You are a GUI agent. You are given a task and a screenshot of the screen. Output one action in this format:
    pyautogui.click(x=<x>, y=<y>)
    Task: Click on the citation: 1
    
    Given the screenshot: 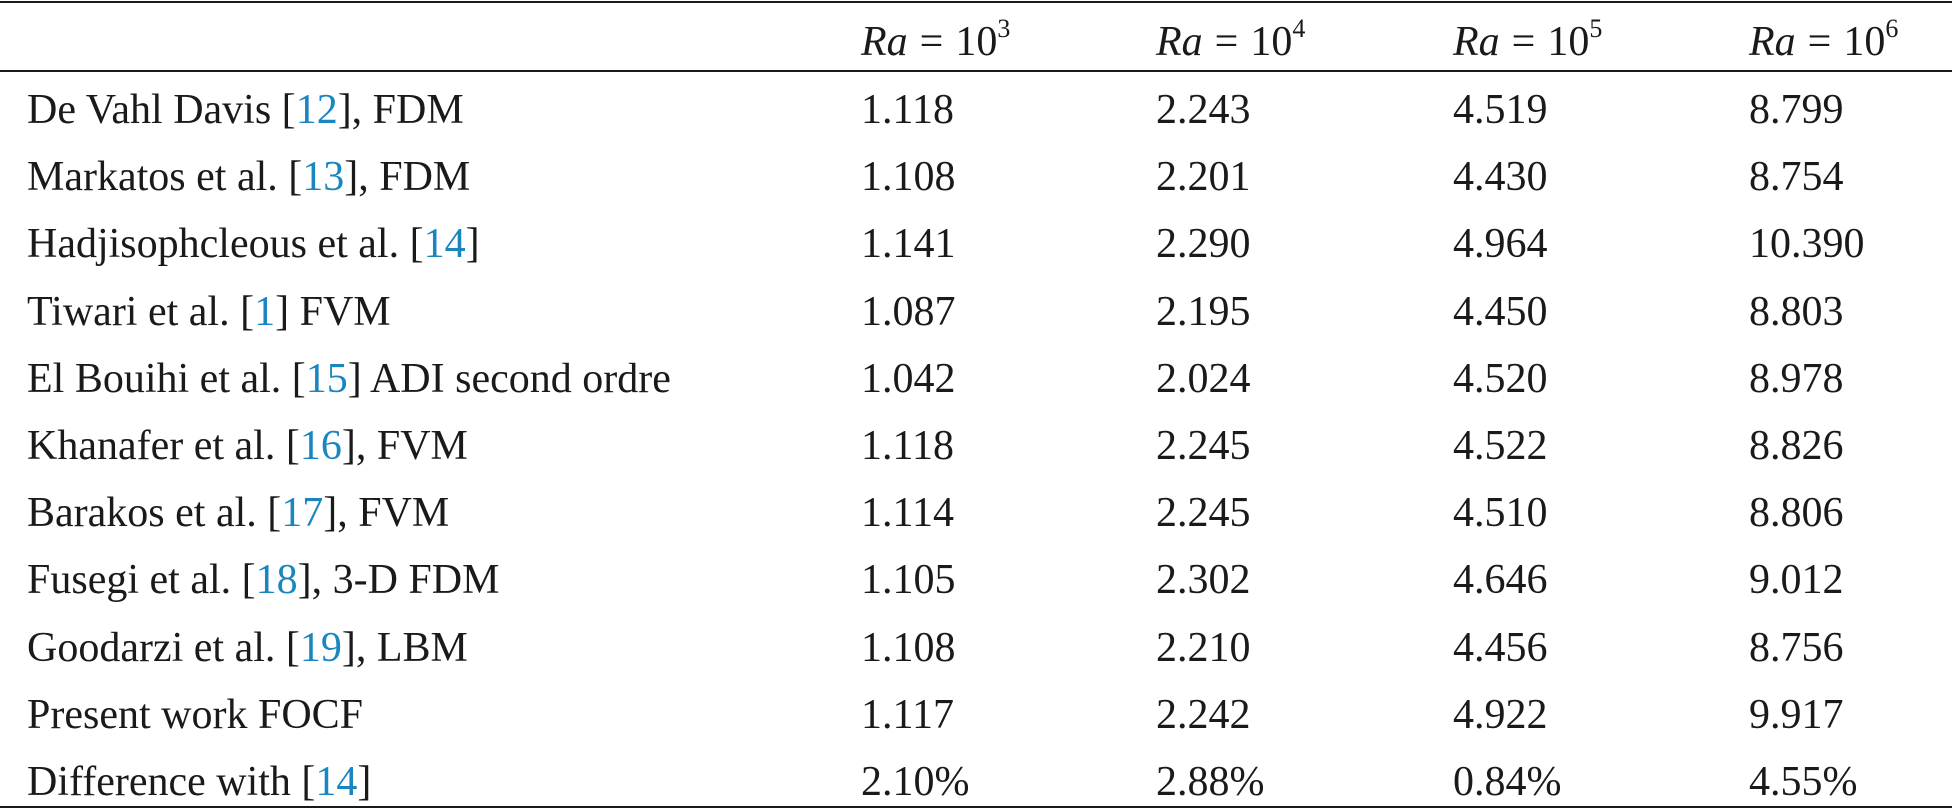 What is the action you would take?
    pyautogui.click(x=265, y=311)
    